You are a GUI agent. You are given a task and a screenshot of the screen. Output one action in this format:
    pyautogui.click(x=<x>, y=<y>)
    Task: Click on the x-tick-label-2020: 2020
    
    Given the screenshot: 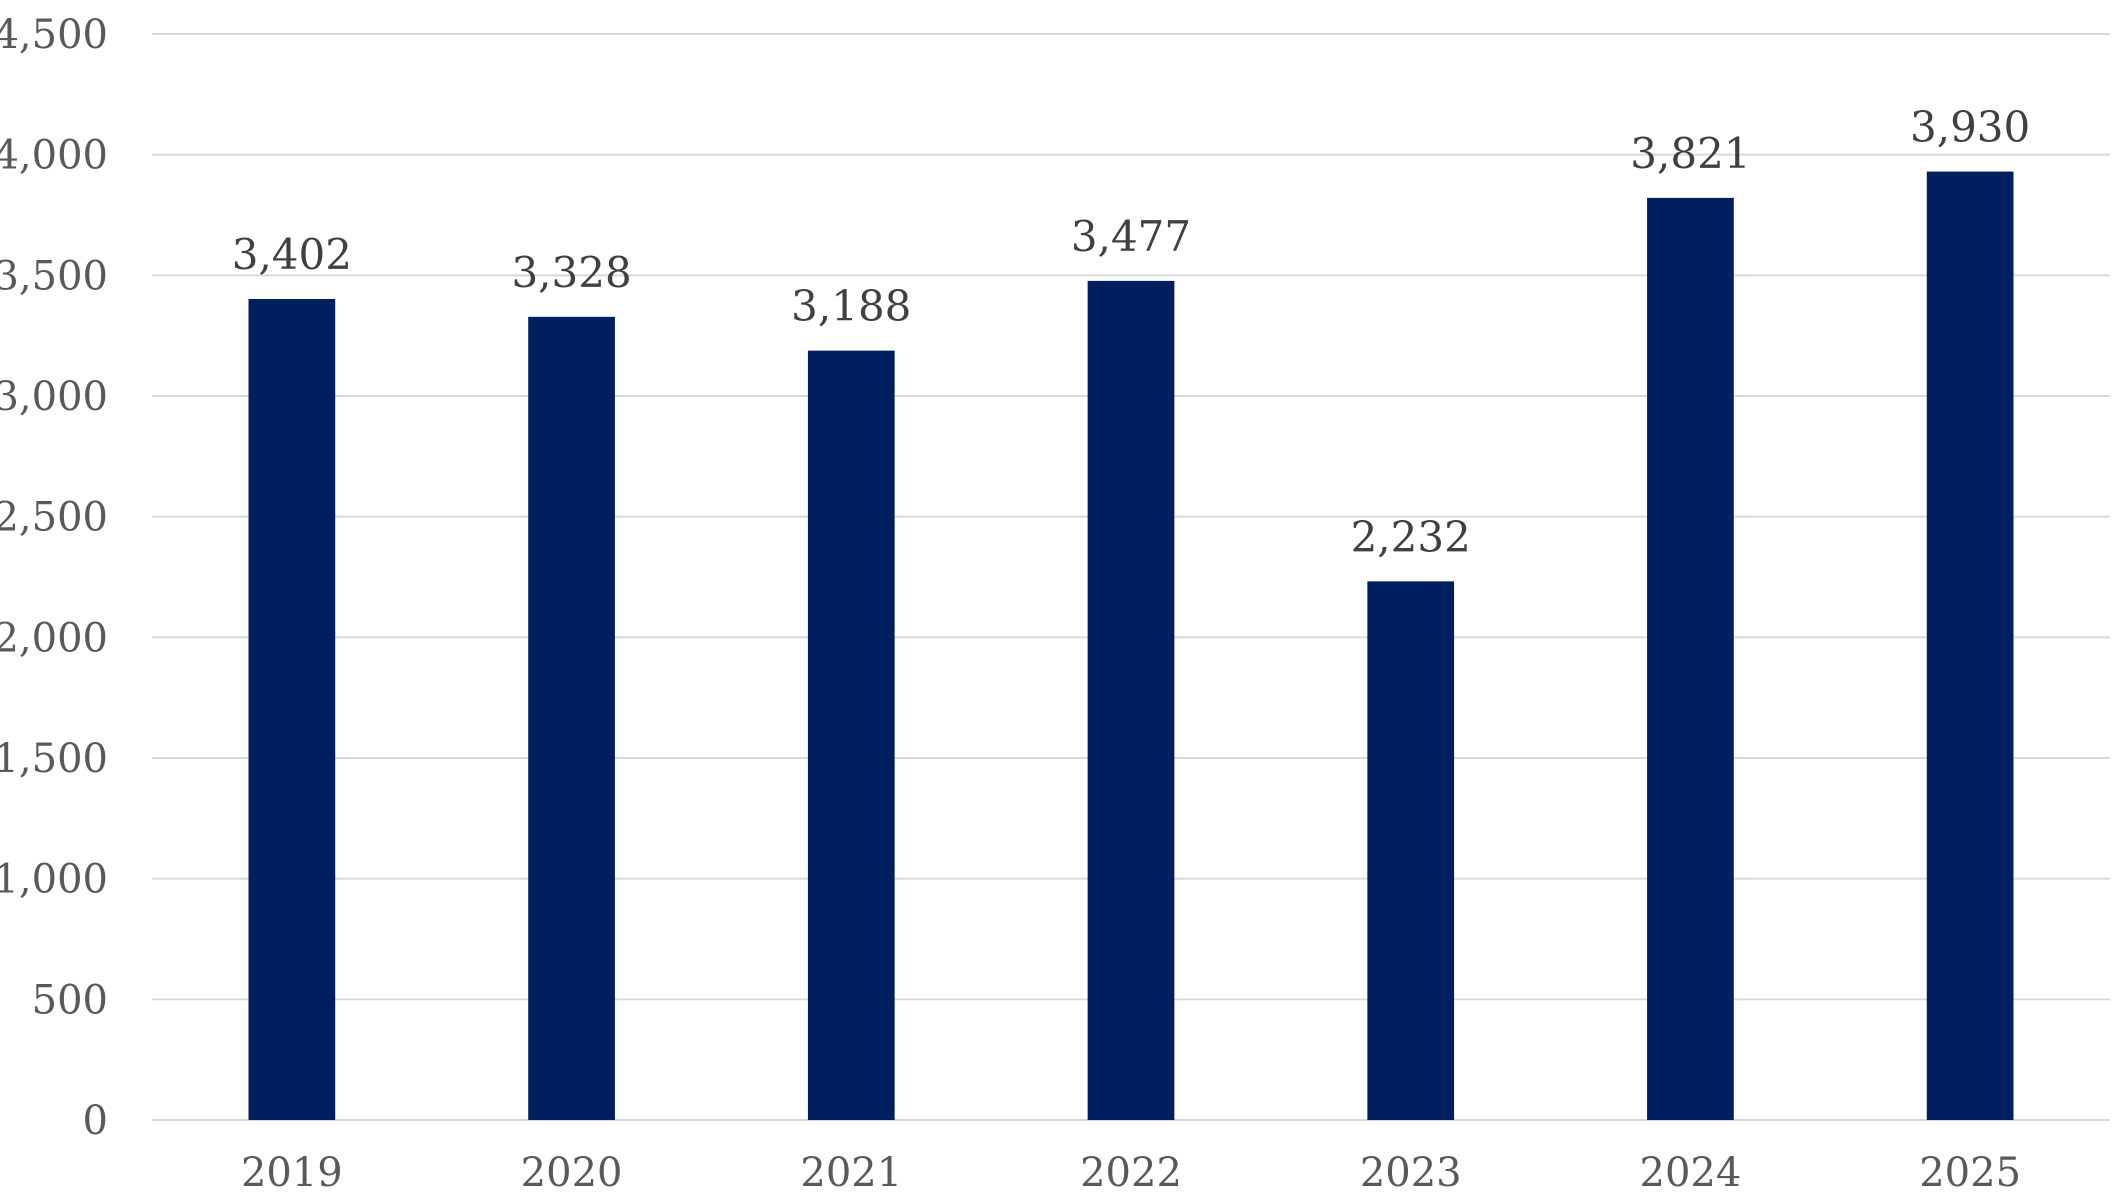 What is the action you would take?
    pyautogui.click(x=572, y=1172)
    